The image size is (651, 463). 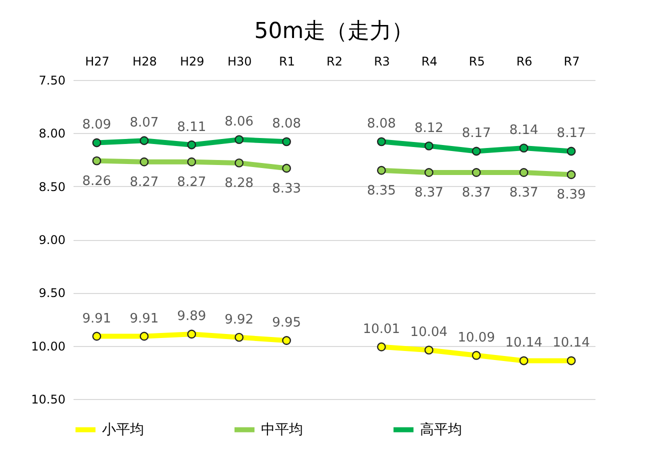 What do you see at coordinates (192, 61) in the screenshot?
I see `x-tick-label: H29` at bounding box center [192, 61].